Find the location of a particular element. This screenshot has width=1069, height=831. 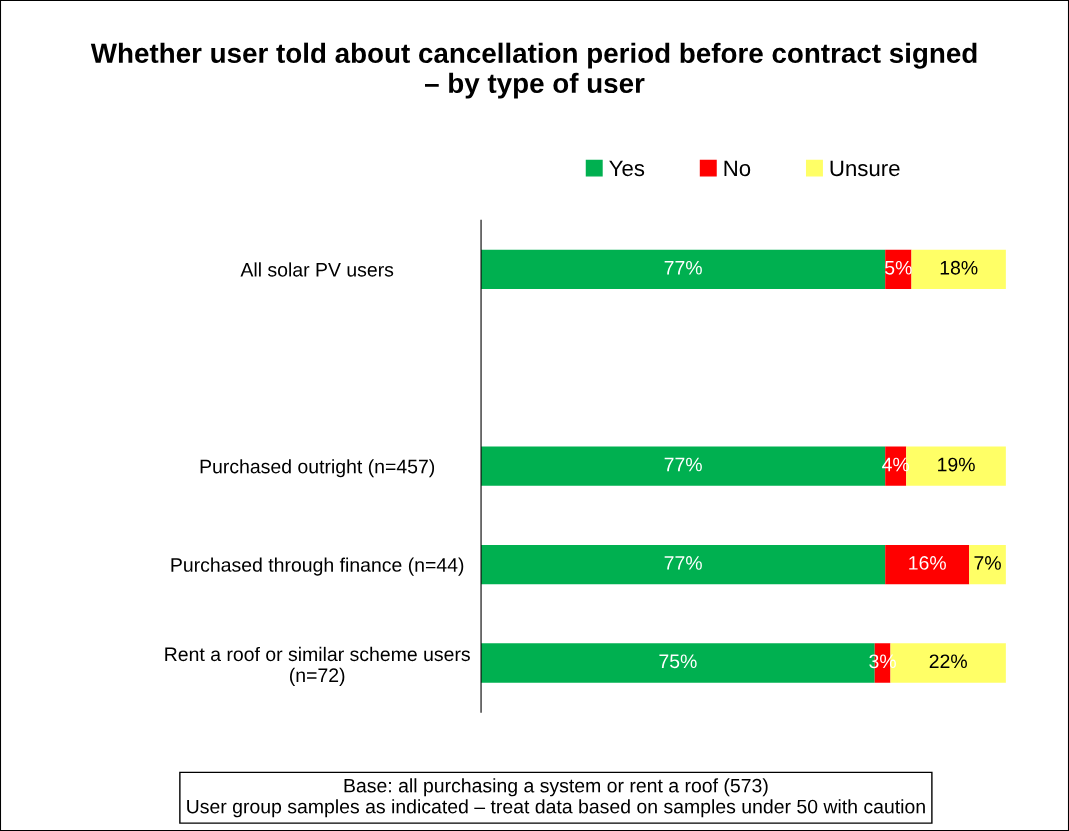

y-tick-label: Rent a roof or similar scheme users (n=72) is located at coordinates (317, 666).